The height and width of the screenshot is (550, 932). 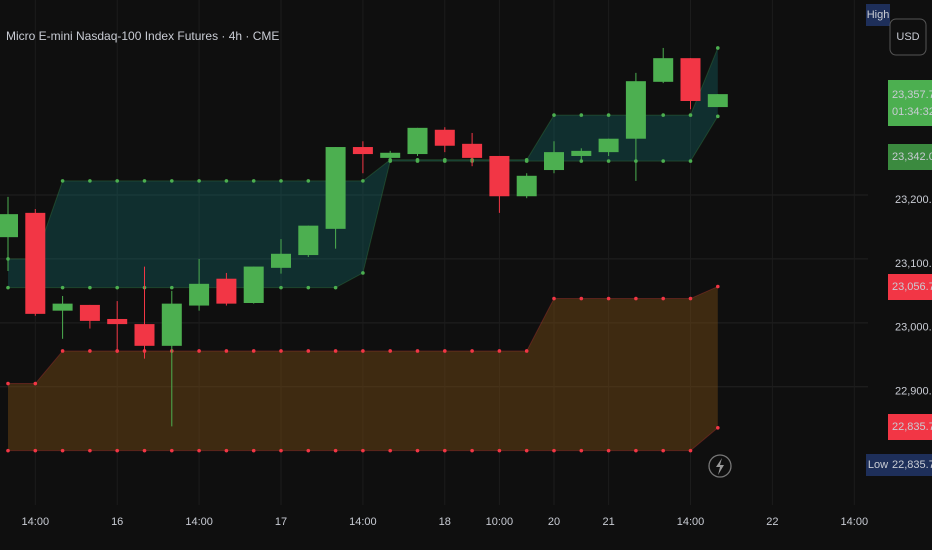 I want to click on y-tick-label: 22,900.00, so click(x=913, y=392).